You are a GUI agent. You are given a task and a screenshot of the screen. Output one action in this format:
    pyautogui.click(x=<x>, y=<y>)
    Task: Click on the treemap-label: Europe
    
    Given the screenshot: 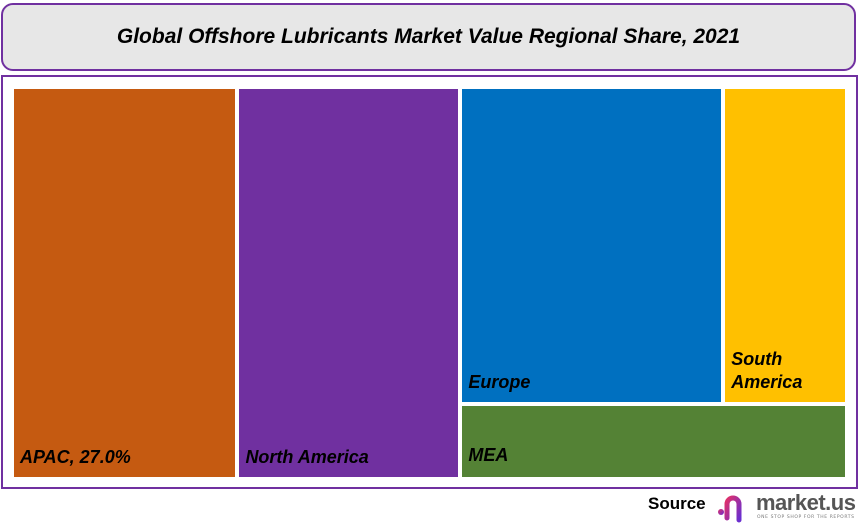 What is the action you would take?
    pyautogui.click(x=499, y=382)
    